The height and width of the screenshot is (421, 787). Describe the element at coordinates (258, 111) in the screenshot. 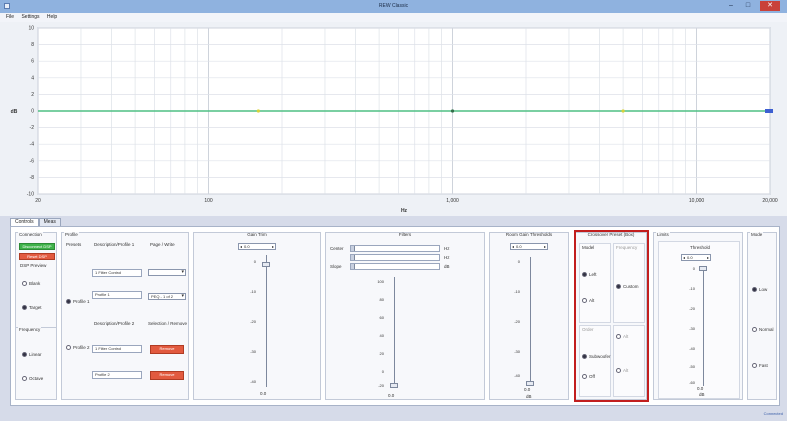

I see `marker-yellow` at that location.